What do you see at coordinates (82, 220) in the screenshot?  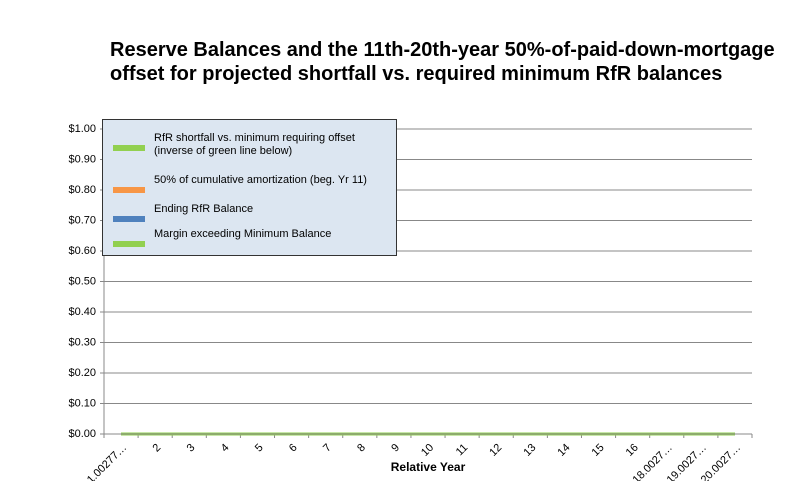 I see `y-tick-label: $0.70` at bounding box center [82, 220].